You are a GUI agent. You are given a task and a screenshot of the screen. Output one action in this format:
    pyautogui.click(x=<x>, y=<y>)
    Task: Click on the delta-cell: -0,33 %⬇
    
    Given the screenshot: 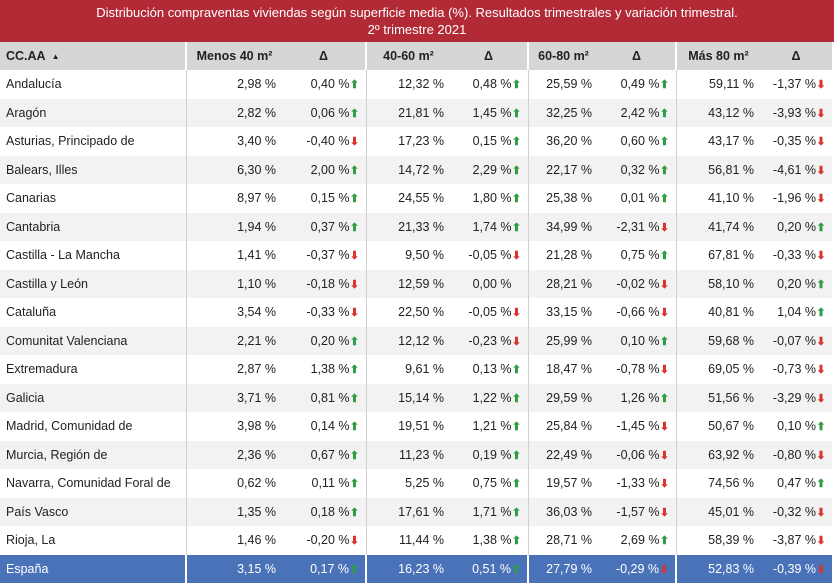 What is the action you would take?
    pyautogui.click(x=324, y=312)
    